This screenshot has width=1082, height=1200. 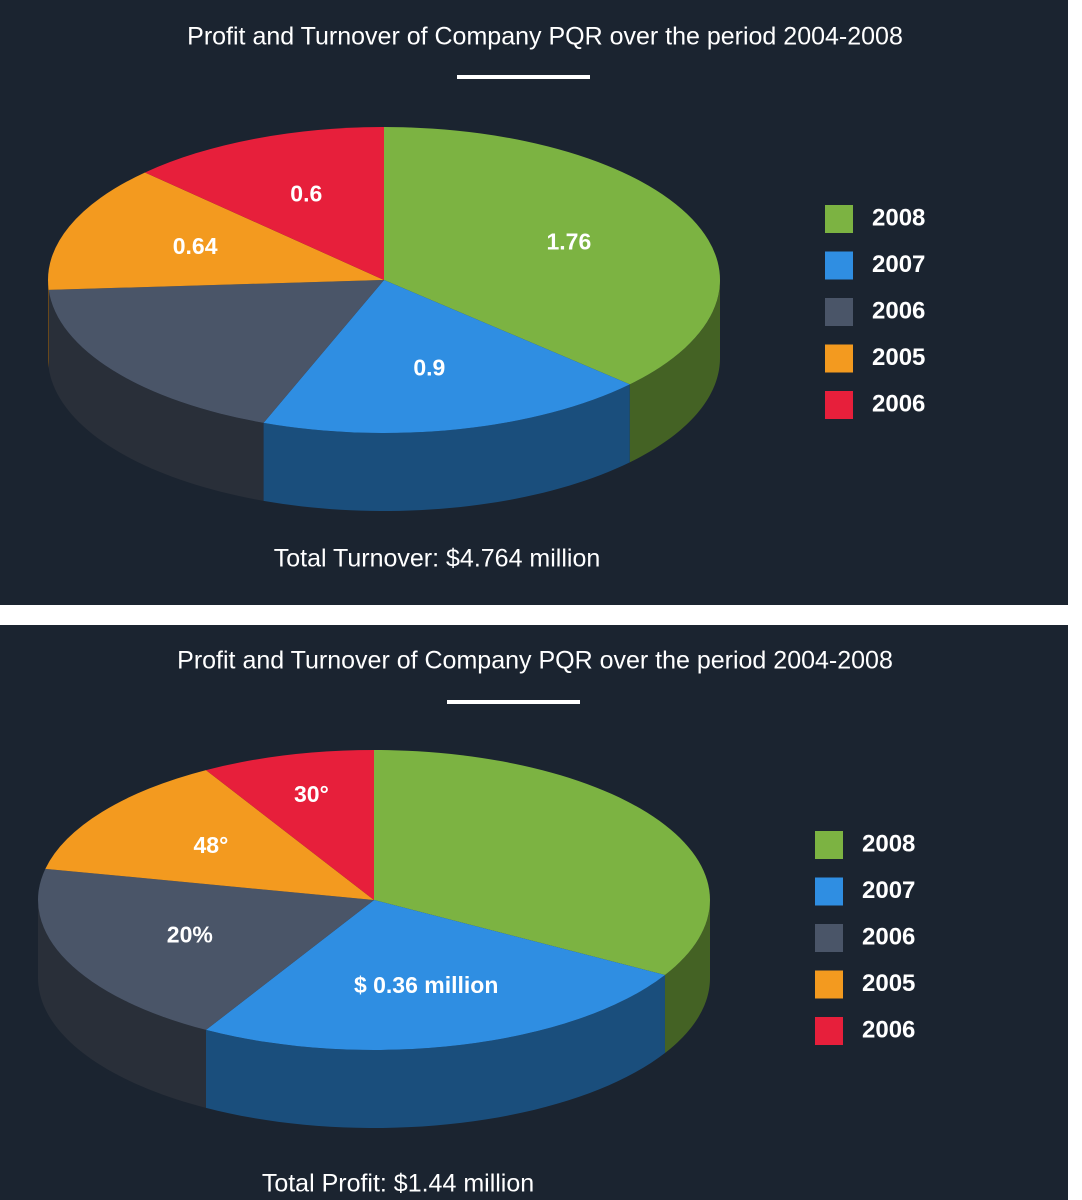 What do you see at coordinates (426, 985) in the screenshot?
I see `data-label: $ 0.36 million` at bounding box center [426, 985].